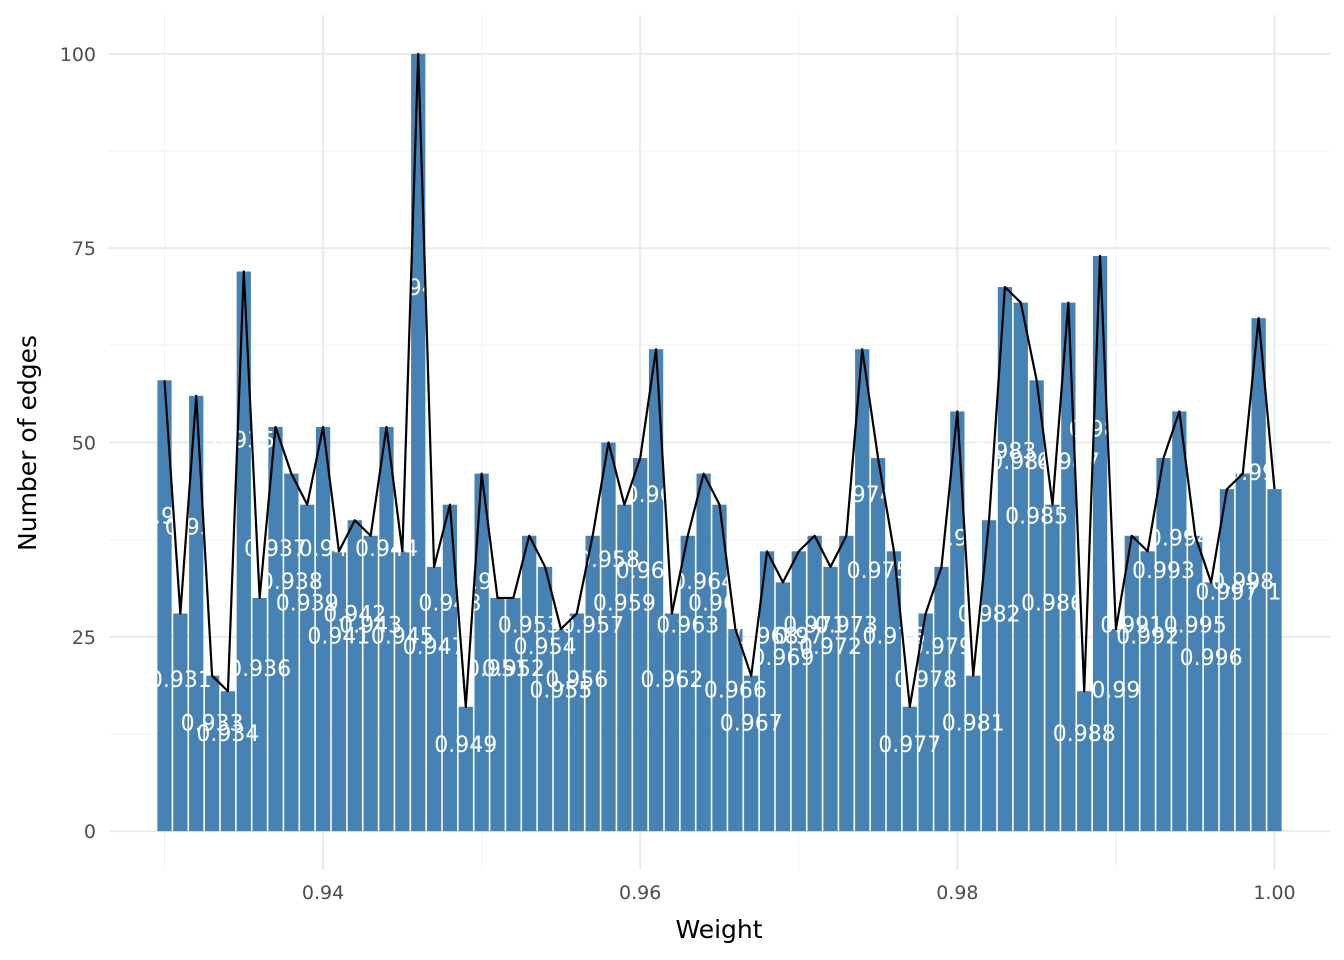 The image size is (1344, 960). Describe the element at coordinates (576, 680) in the screenshot. I see `bar-label-26: 0.956` at that location.